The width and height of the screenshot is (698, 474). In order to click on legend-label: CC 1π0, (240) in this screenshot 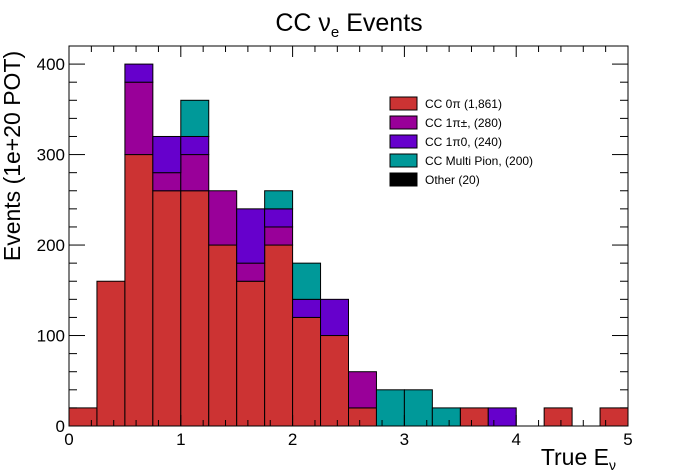, I will do `click(463, 142)`.